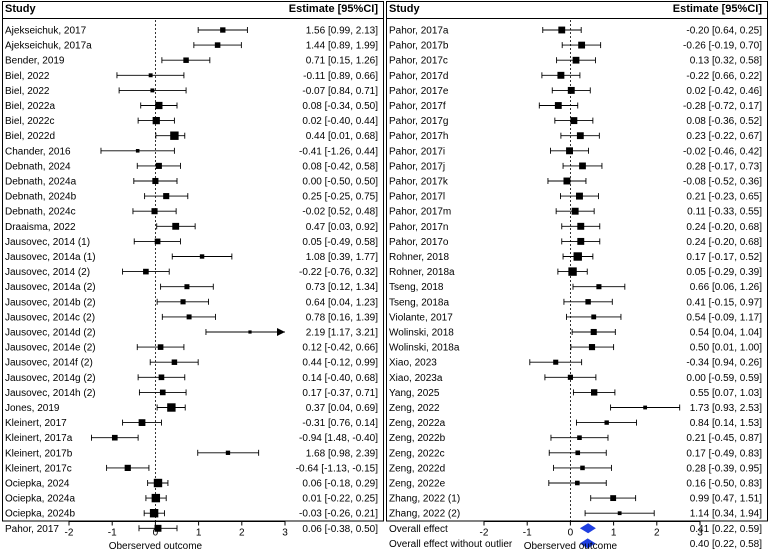 Image resolution: width=769 pixels, height=553 pixels. I want to click on study-estimate-text: 0.78 [0.16, 1.39], so click(342, 317).